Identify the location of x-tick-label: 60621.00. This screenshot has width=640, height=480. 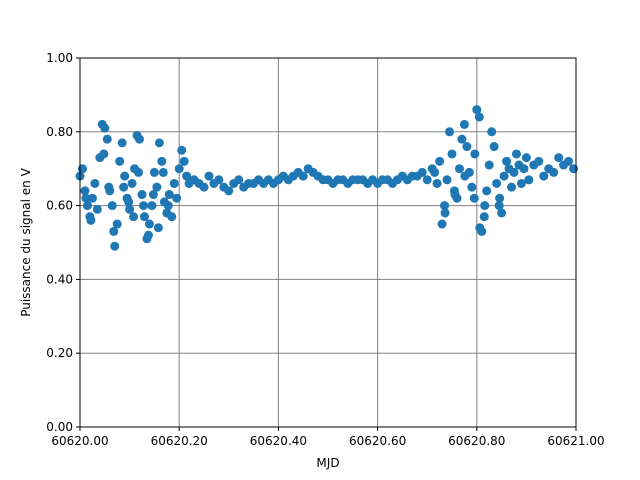
(575, 441).